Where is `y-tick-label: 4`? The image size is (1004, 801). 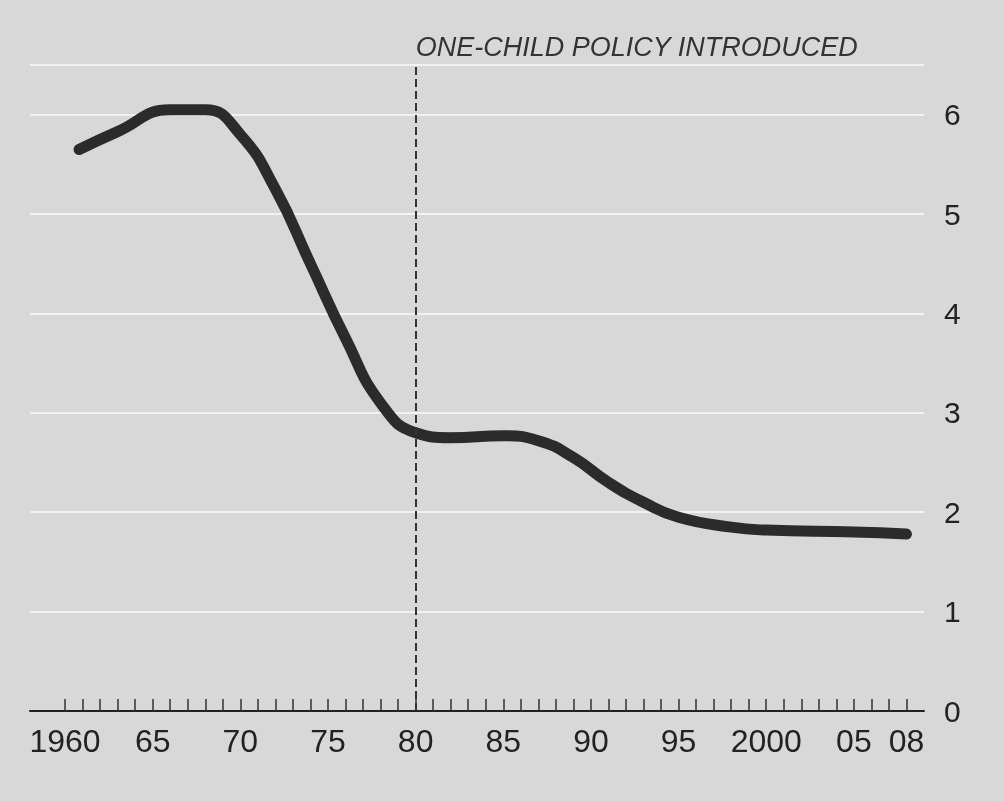
y-tick-label: 4 is located at coordinates (952, 313).